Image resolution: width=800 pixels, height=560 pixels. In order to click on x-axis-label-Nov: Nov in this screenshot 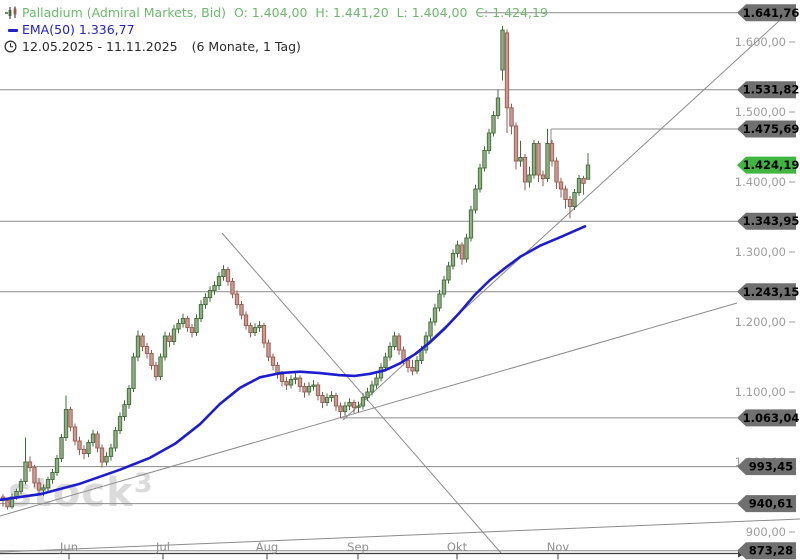, I will do `click(558, 547)`.